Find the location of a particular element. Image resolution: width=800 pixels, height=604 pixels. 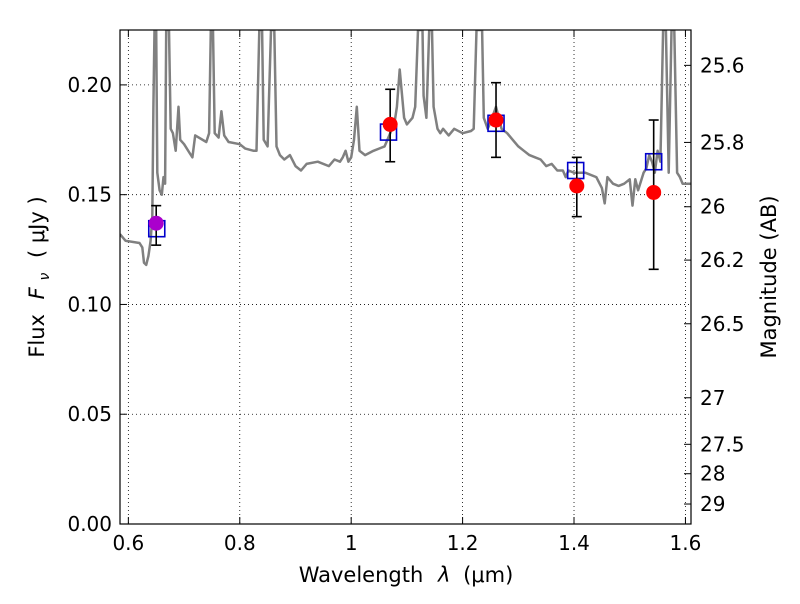

x-axis-label: Wavelength λ (μm) is located at coordinates (406, 575).